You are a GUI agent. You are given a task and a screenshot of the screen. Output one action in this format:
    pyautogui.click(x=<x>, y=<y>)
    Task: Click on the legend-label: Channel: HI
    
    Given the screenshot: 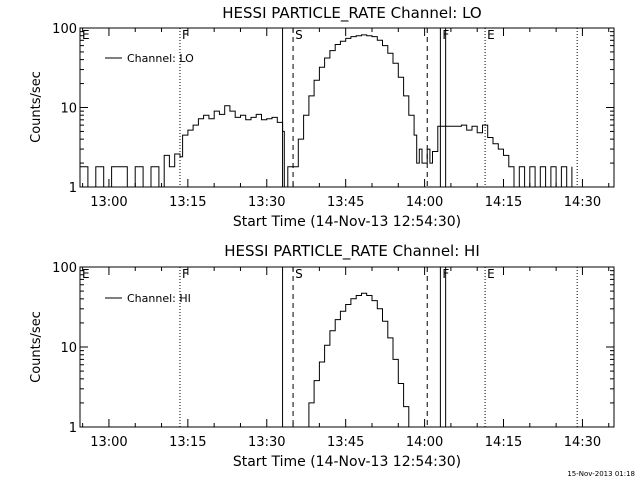 What is the action you would take?
    pyautogui.click(x=159, y=298)
    